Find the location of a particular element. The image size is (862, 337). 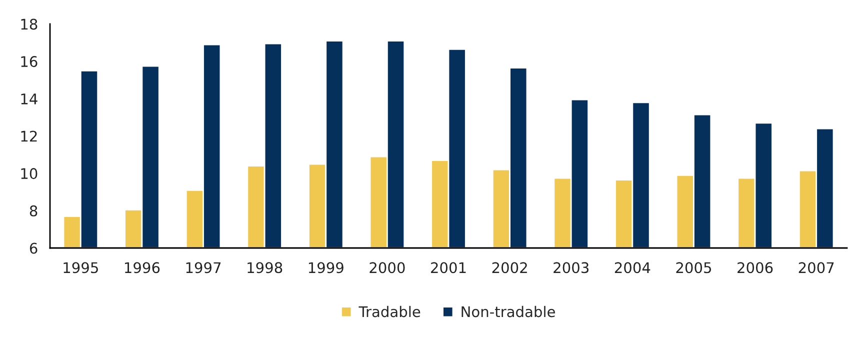

x-tick-label: 2002 is located at coordinates (509, 268).